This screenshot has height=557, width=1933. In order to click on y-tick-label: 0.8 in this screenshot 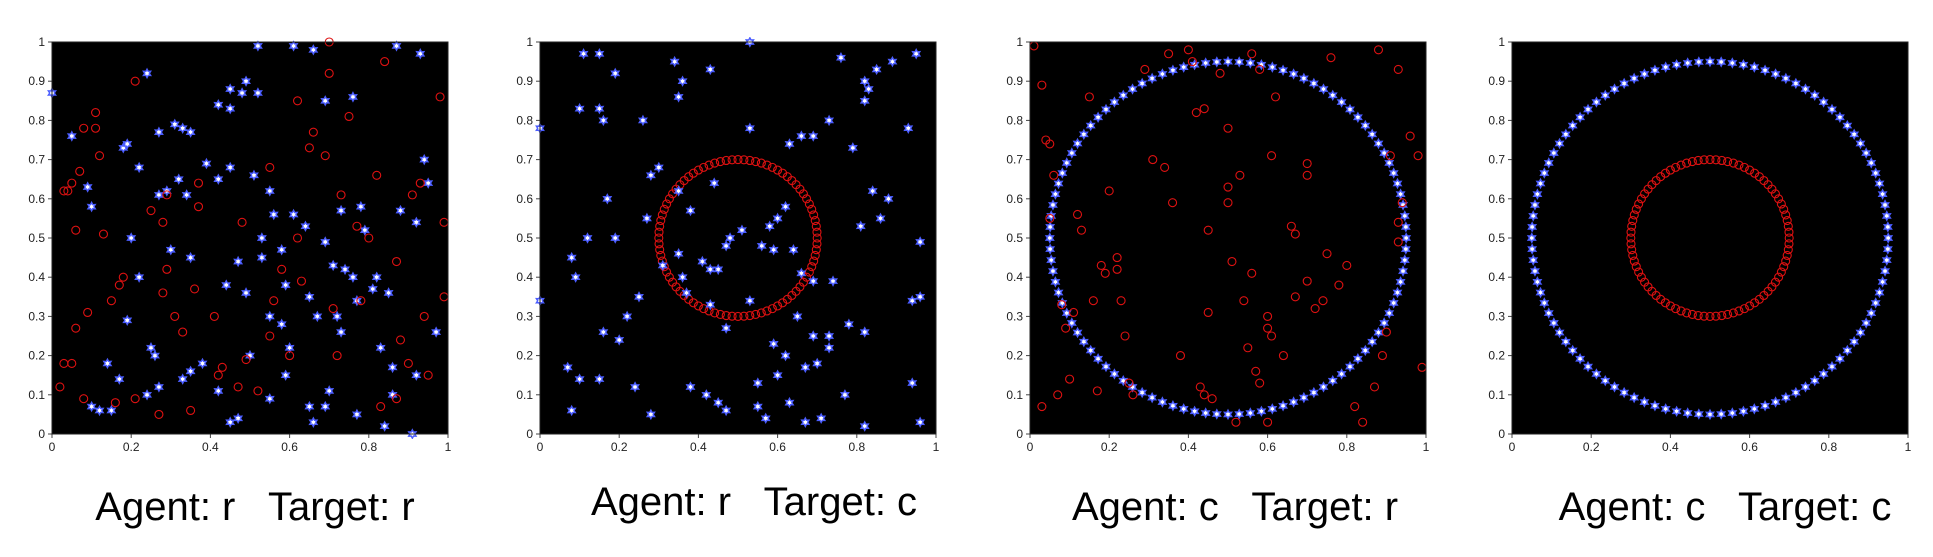, I will do `click(1496, 120)`.